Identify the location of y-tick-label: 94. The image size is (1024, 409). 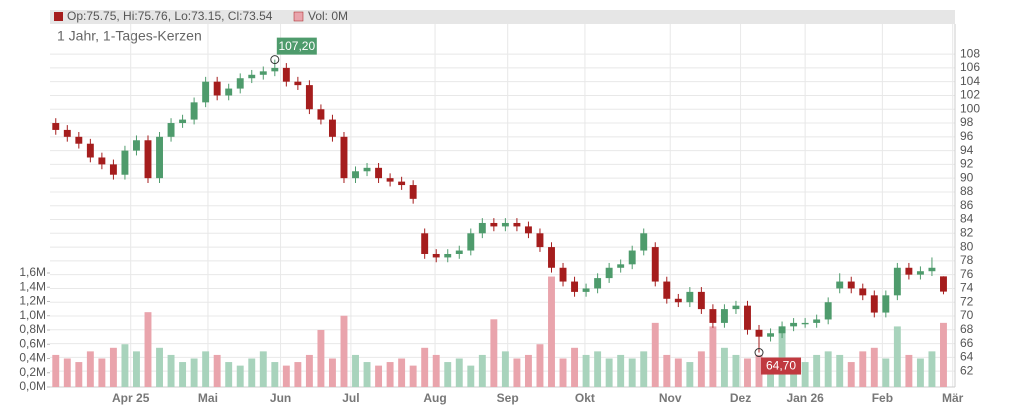
(967, 150).